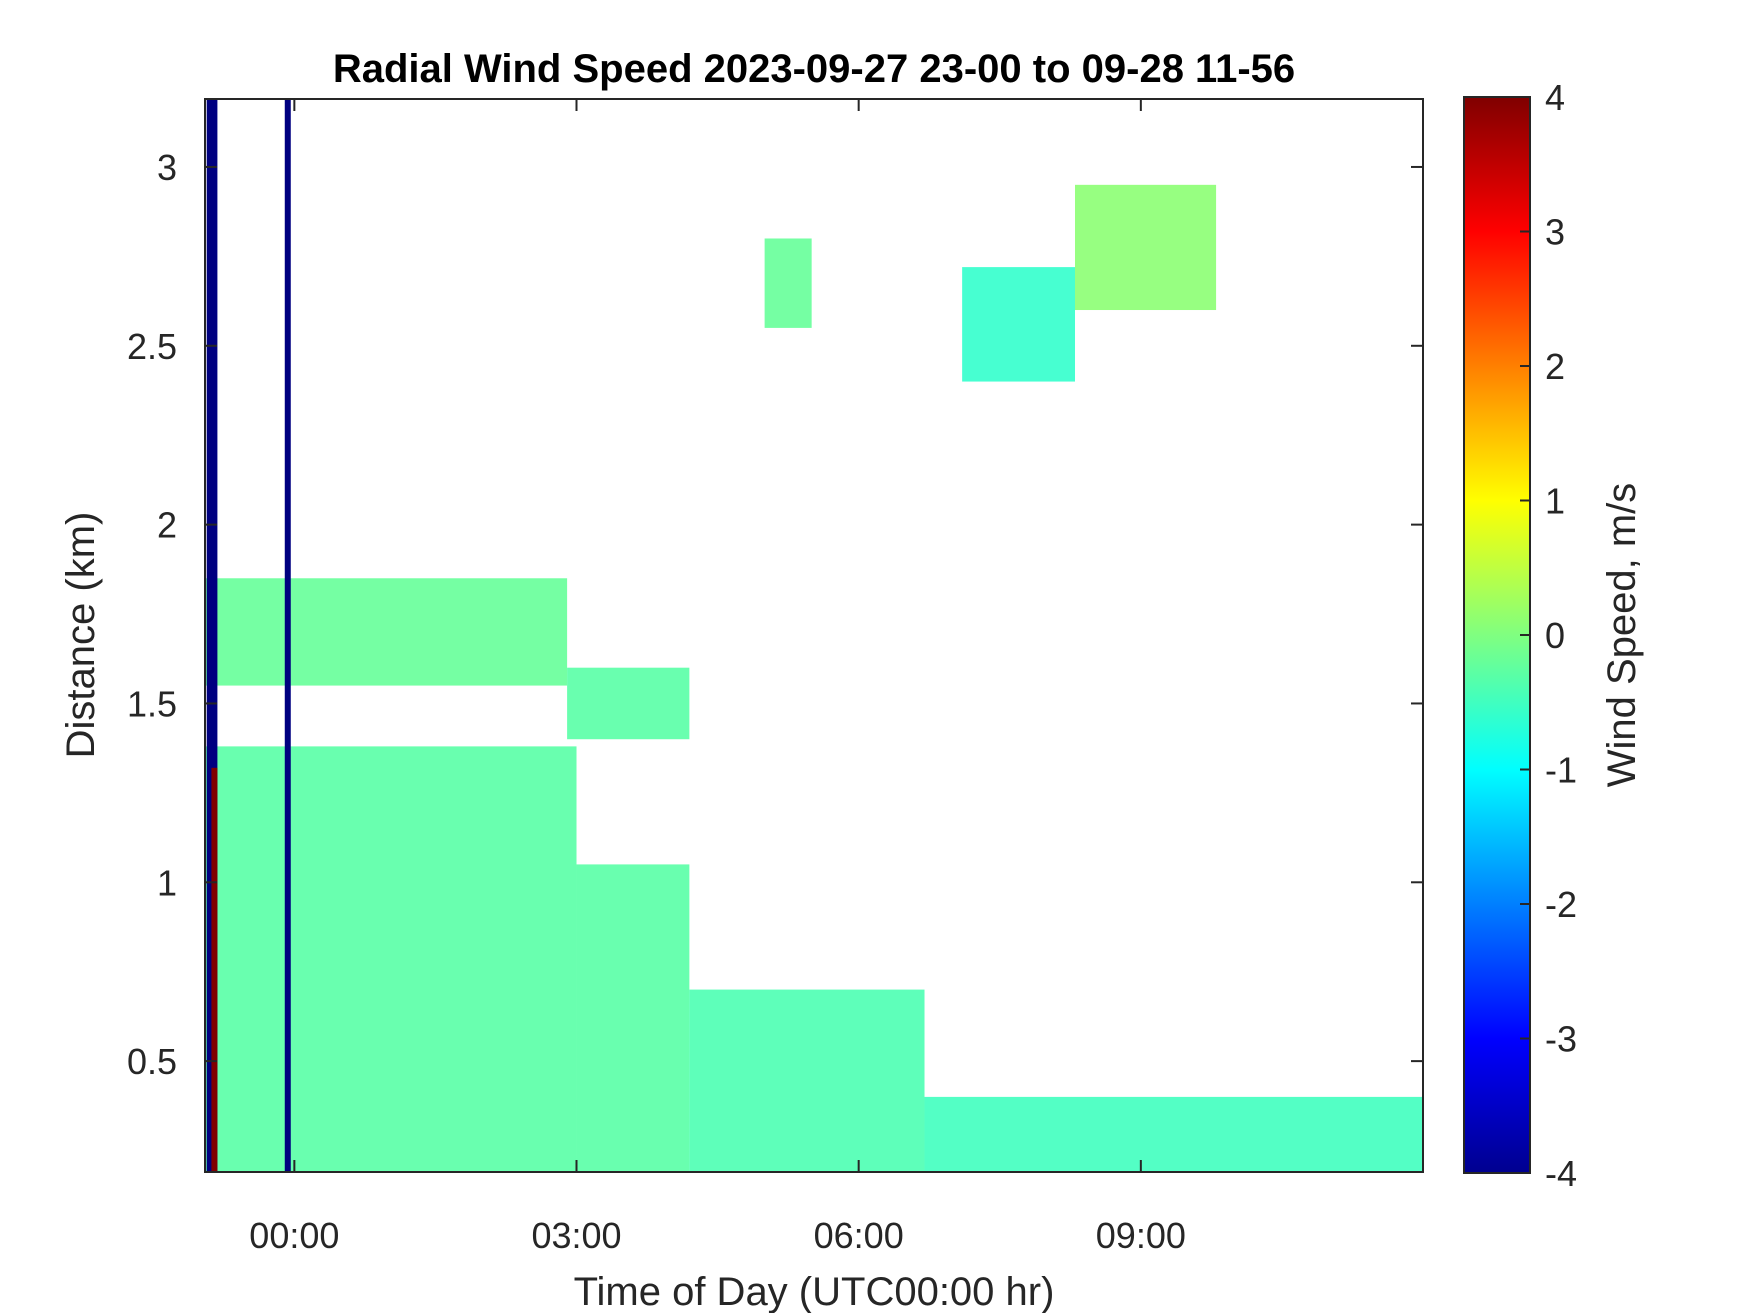  Describe the element at coordinates (1561, 1173) in the screenshot. I see `colorbar-tick-label: -4` at that location.